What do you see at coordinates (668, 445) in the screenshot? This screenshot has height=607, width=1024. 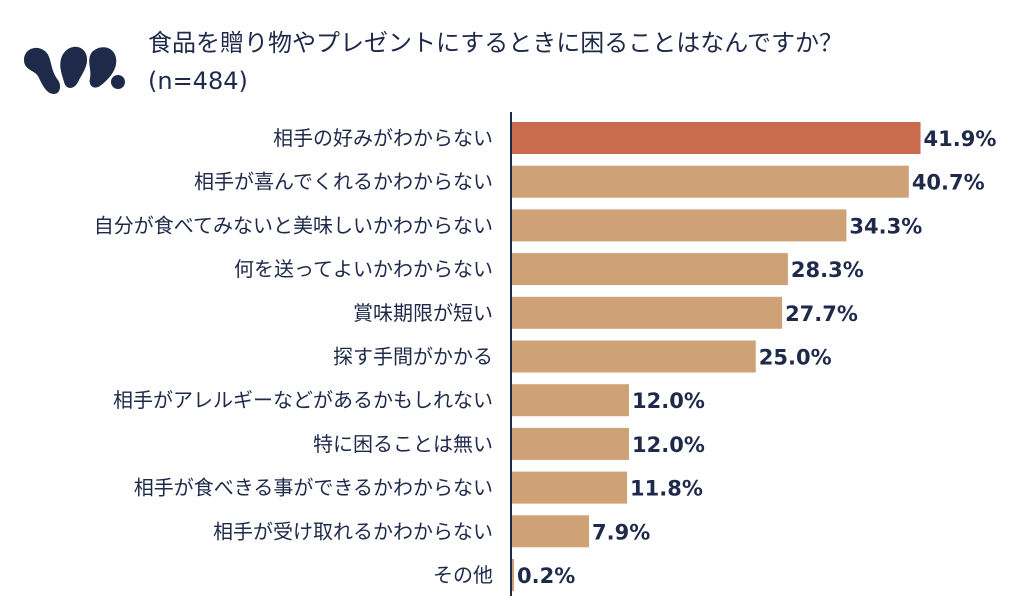 I see `value-label-7: 12.0%` at bounding box center [668, 445].